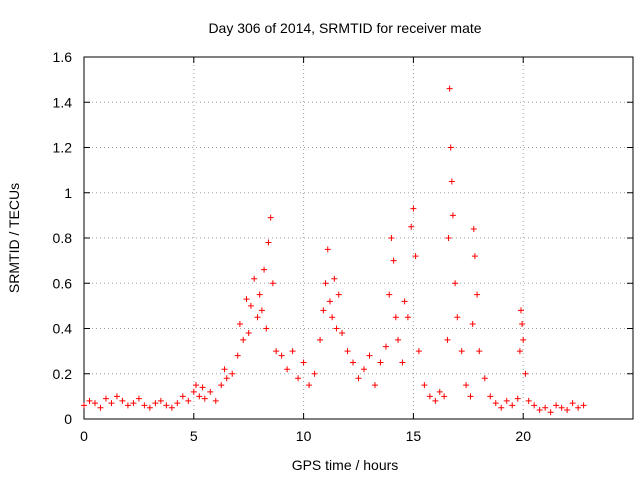 Image resolution: width=640 pixels, height=480 pixels. Describe the element at coordinates (63, 374) in the screenshot. I see `y-tick-label: 0.2` at that location.